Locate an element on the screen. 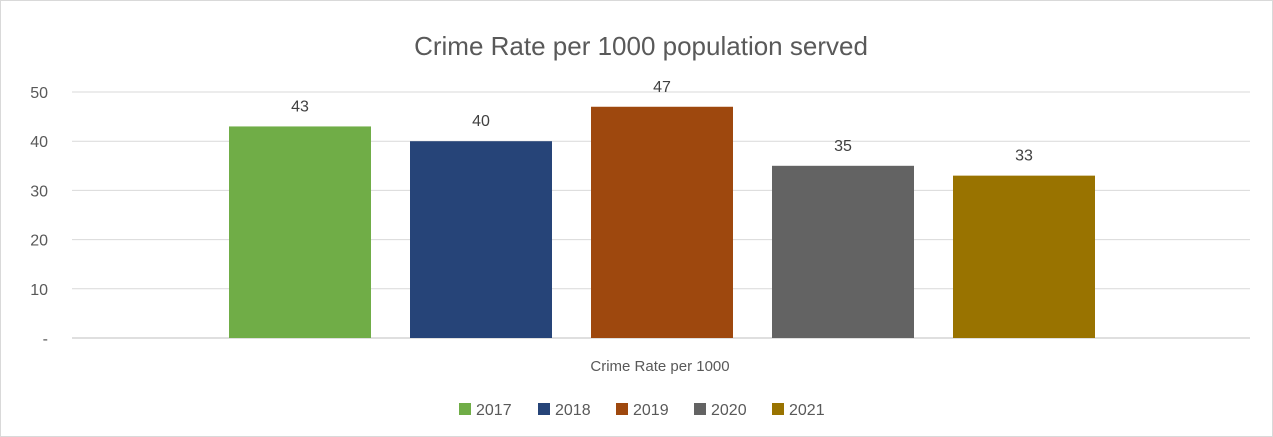 The height and width of the screenshot is (437, 1273). y-tick-label: 10 is located at coordinates (39, 290).